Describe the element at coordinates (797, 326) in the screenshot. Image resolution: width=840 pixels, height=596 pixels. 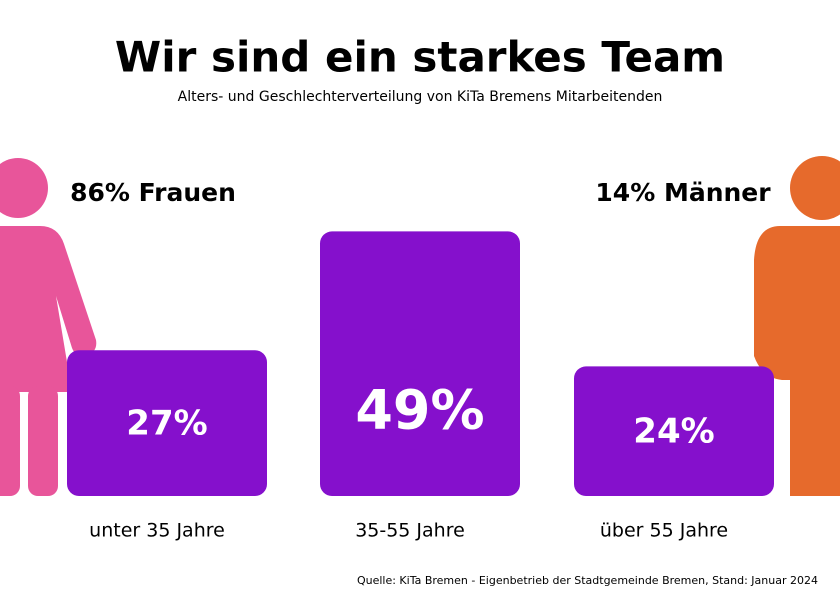
I see `man-icon` at that location.